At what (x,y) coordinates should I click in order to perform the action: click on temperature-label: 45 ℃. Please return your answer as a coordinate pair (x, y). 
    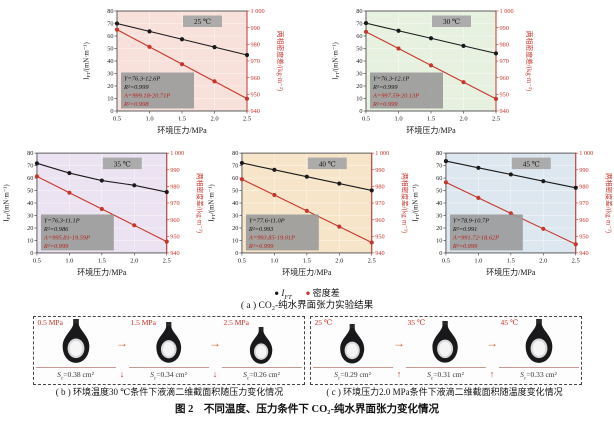
    Looking at the image, I should click on (531, 164).